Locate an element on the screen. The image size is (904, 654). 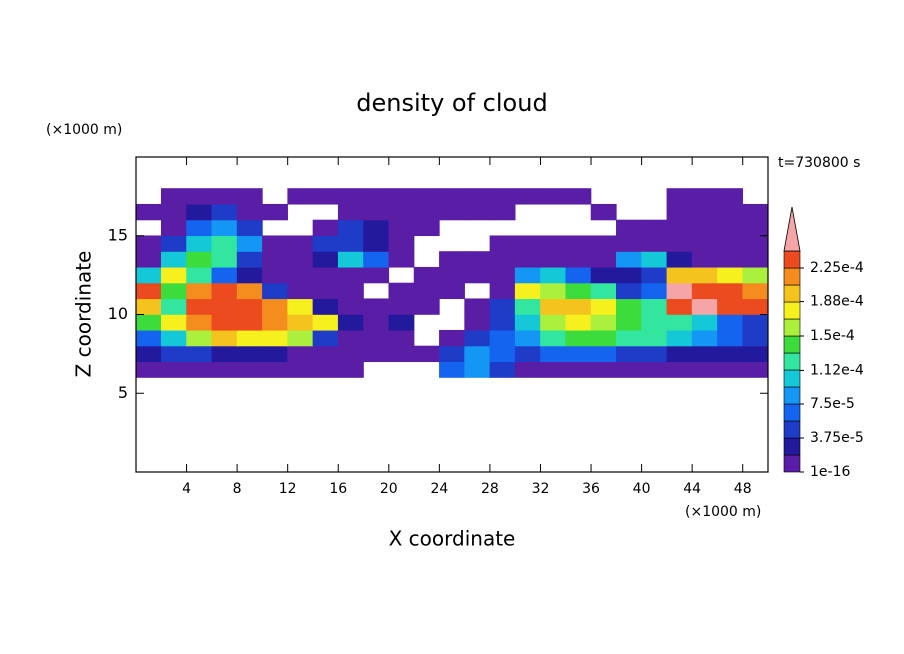
x-tick-label: 12 is located at coordinates (288, 489).